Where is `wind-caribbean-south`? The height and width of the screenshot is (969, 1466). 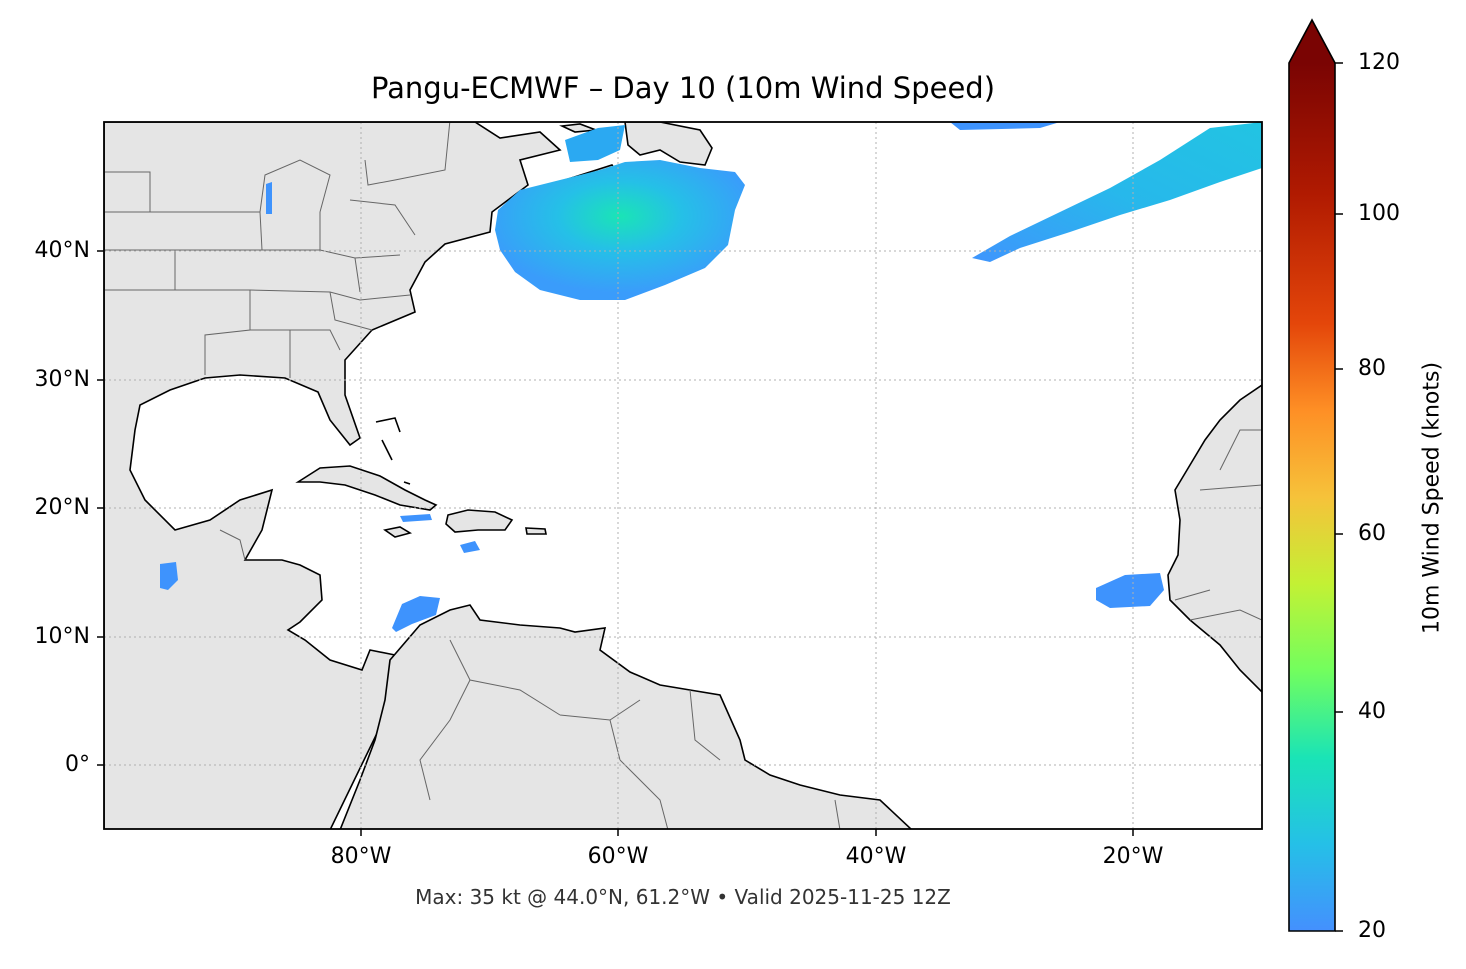 wind-caribbean-south is located at coordinates (416, 614).